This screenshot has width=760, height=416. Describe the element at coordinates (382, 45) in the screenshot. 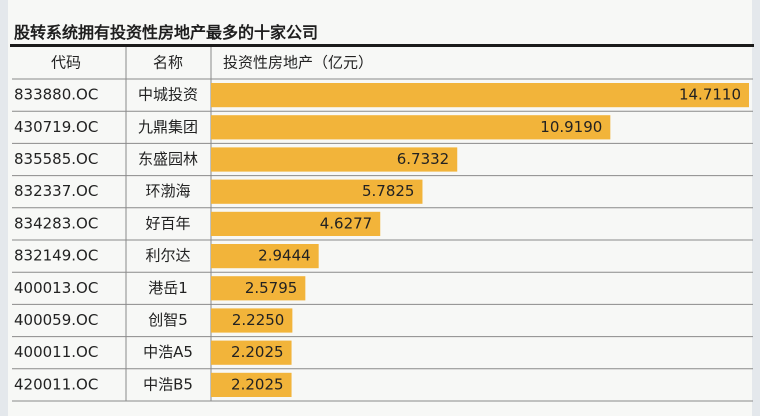

I see `title-rule` at that location.